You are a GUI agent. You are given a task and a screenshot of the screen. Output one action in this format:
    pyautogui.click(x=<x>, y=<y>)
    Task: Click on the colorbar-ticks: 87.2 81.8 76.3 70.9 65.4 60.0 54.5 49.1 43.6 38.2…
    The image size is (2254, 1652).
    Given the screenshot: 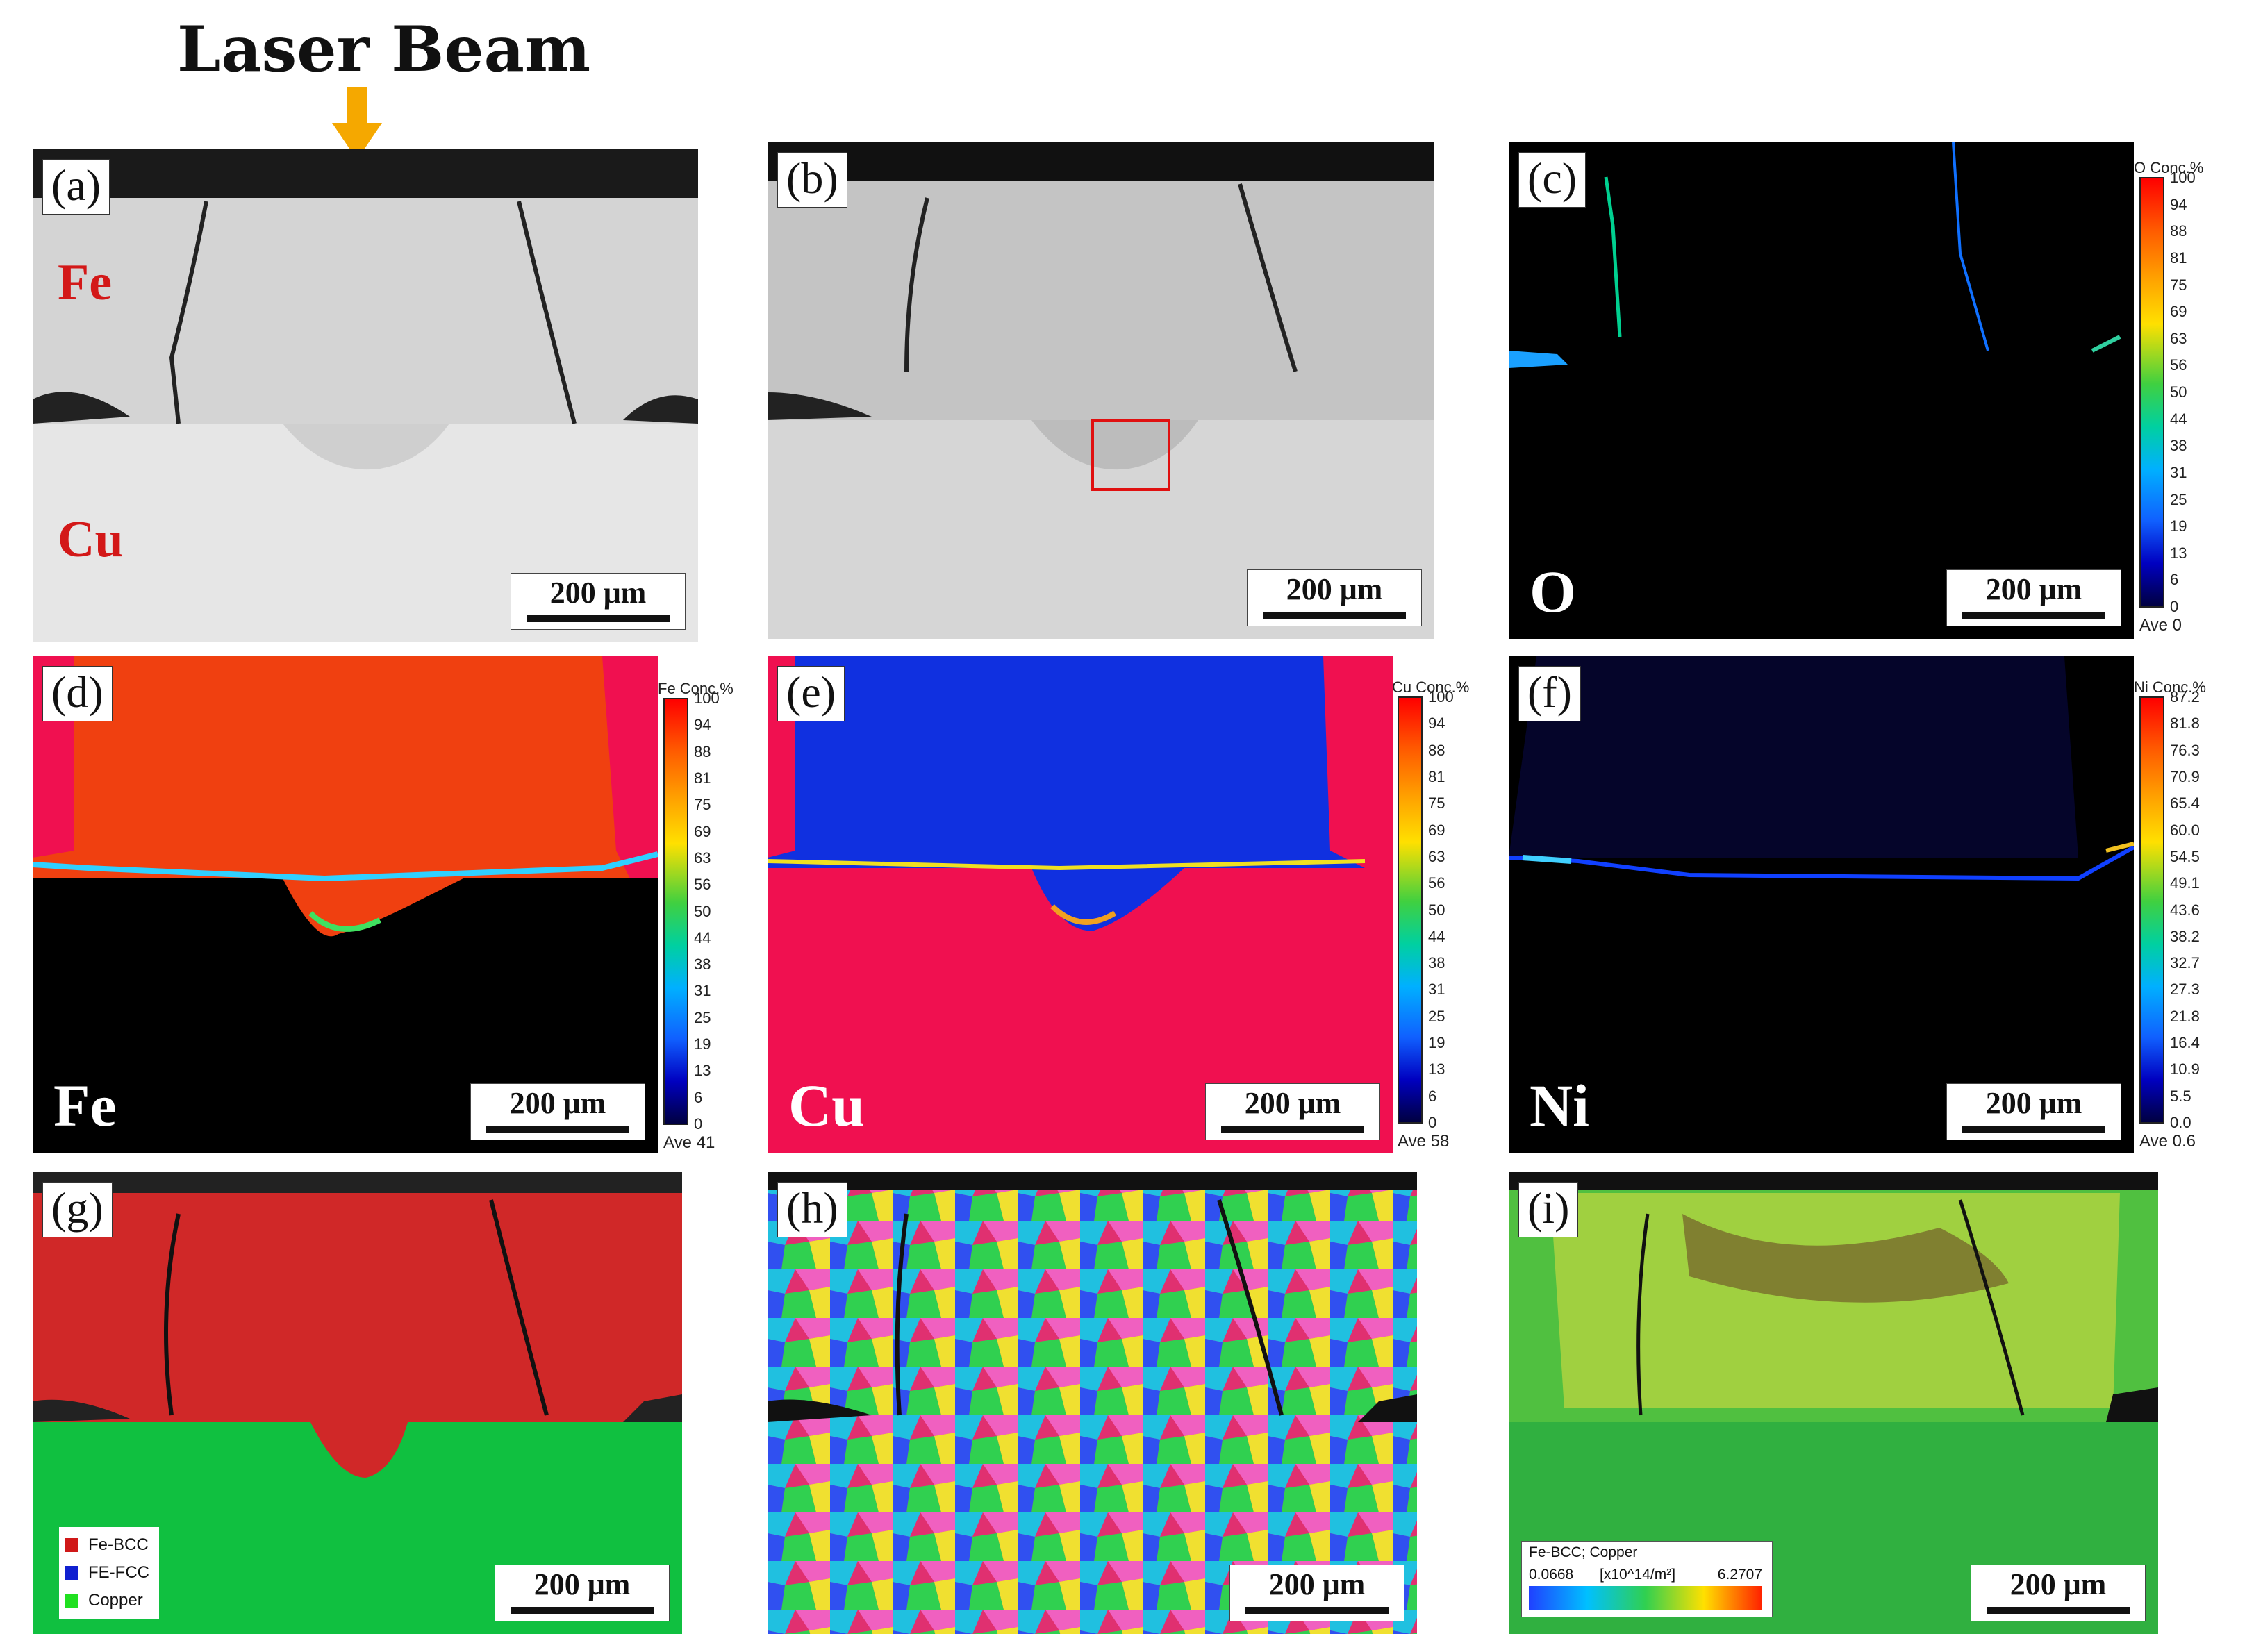 What is the action you would take?
    pyautogui.click(x=2185, y=910)
    